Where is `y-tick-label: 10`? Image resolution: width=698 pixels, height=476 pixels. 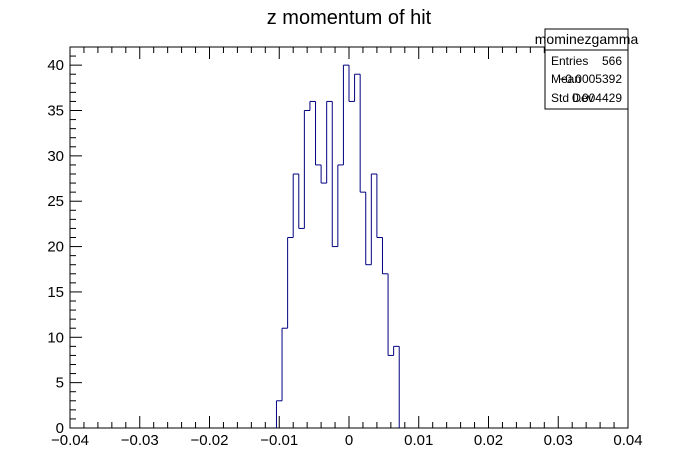 y-tick-label: 10 is located at coordinates (55, 337).